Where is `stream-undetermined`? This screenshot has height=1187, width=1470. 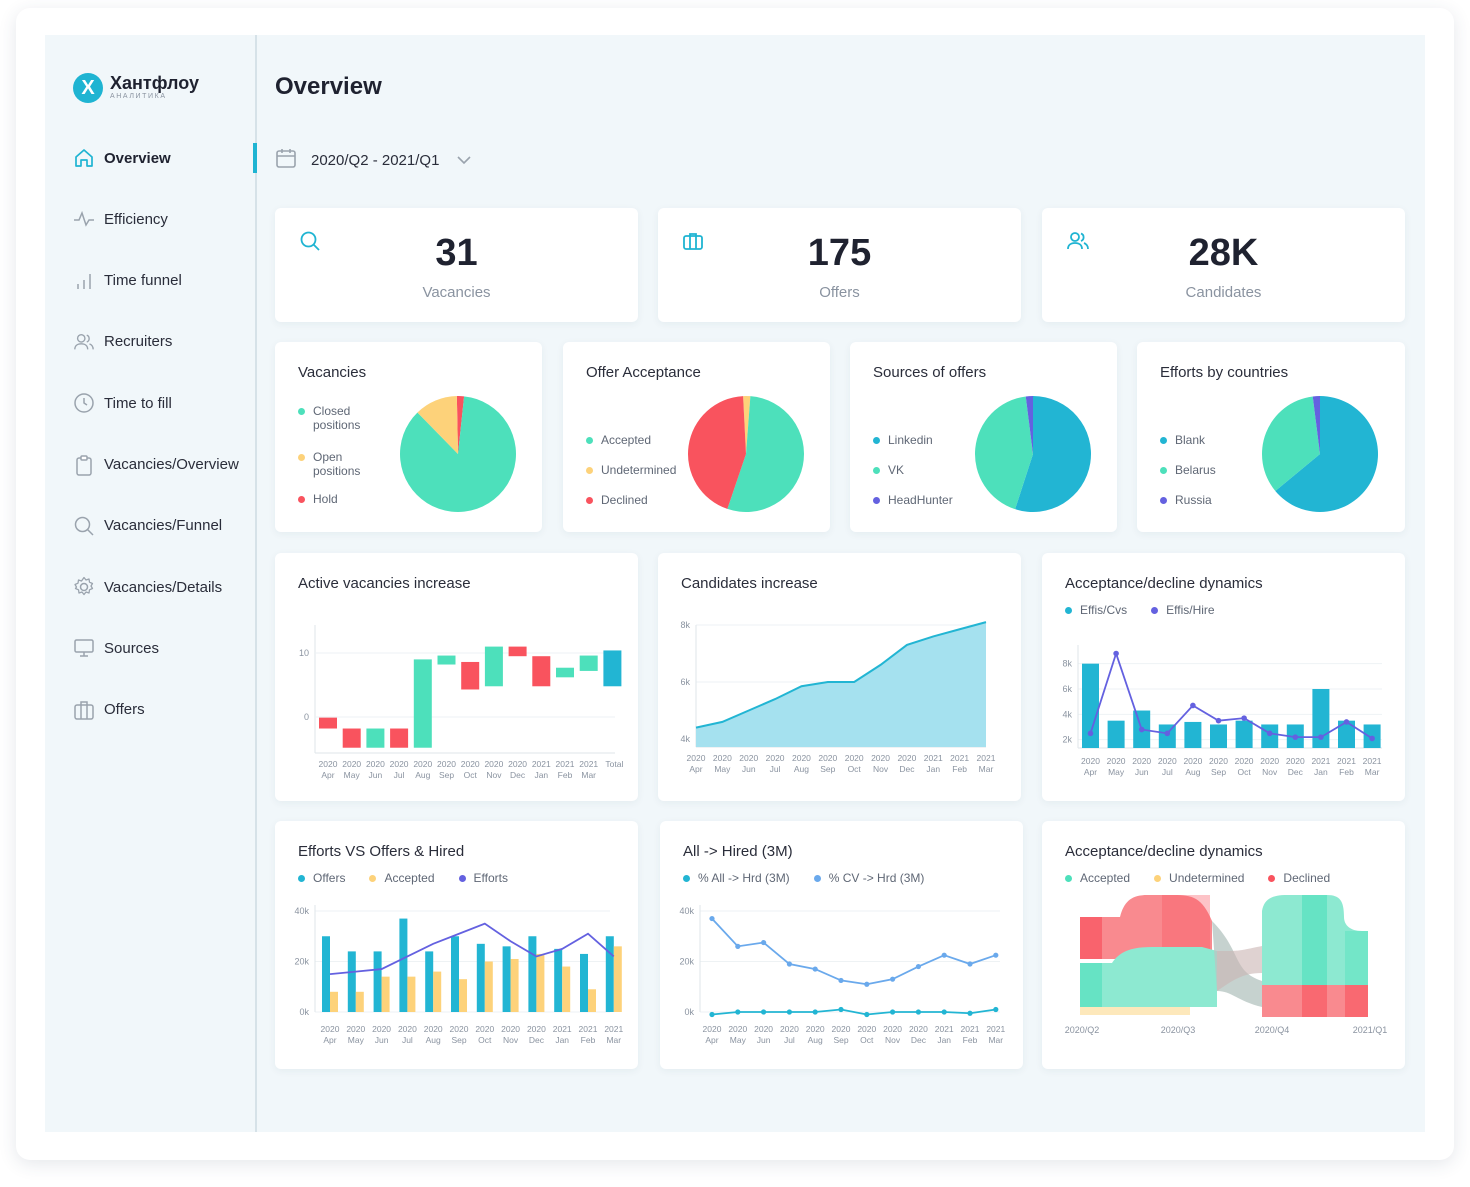 stream-undetermined is located at coordinates (1135, 1011).